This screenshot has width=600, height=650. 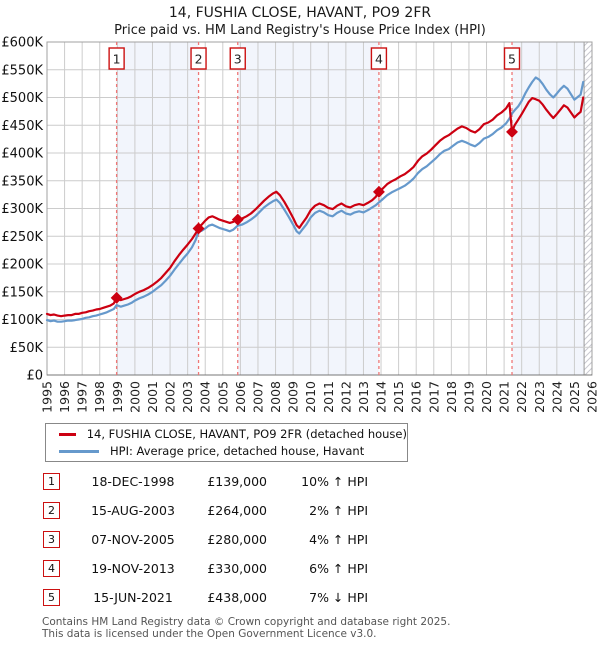 I want to click on transaction-hpi-change: 7% ↓ HPI, so click(x=338, y=597).